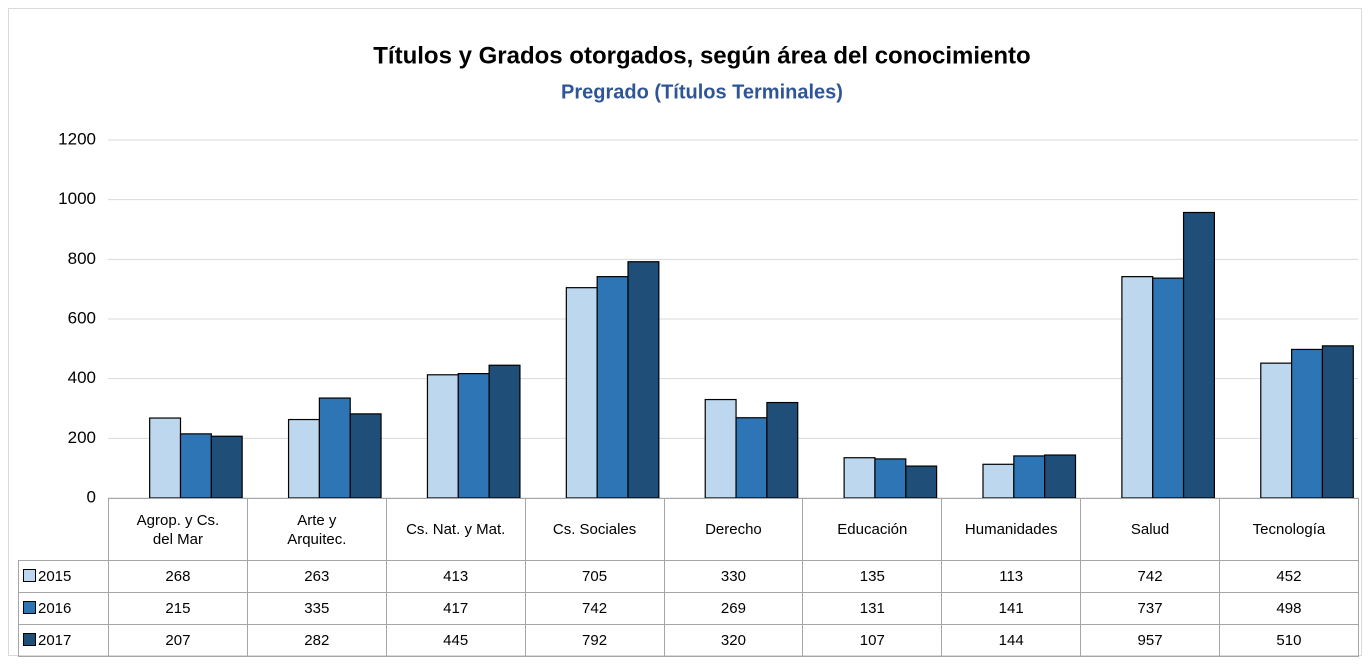 Image resolution: width=1372 pixels, height=665 pixels. Describe the element at coordinates (1150, 608) in the screenshot. I see `value-label: 737` at that location.